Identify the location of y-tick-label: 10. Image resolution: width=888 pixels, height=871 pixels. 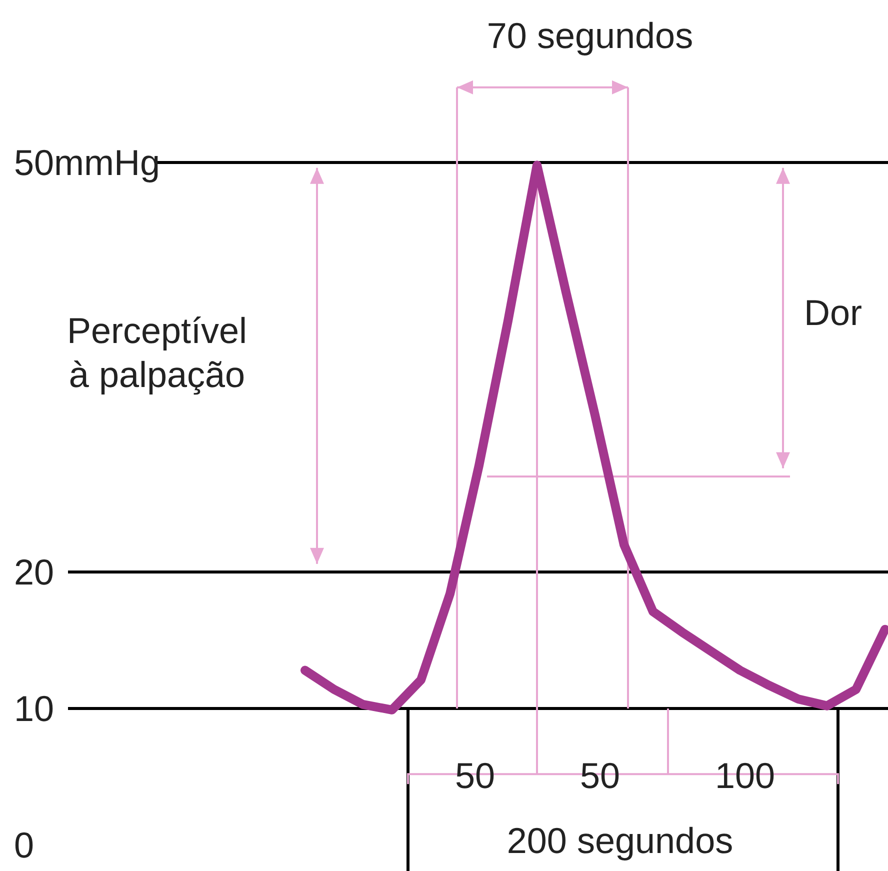
(34, 709).